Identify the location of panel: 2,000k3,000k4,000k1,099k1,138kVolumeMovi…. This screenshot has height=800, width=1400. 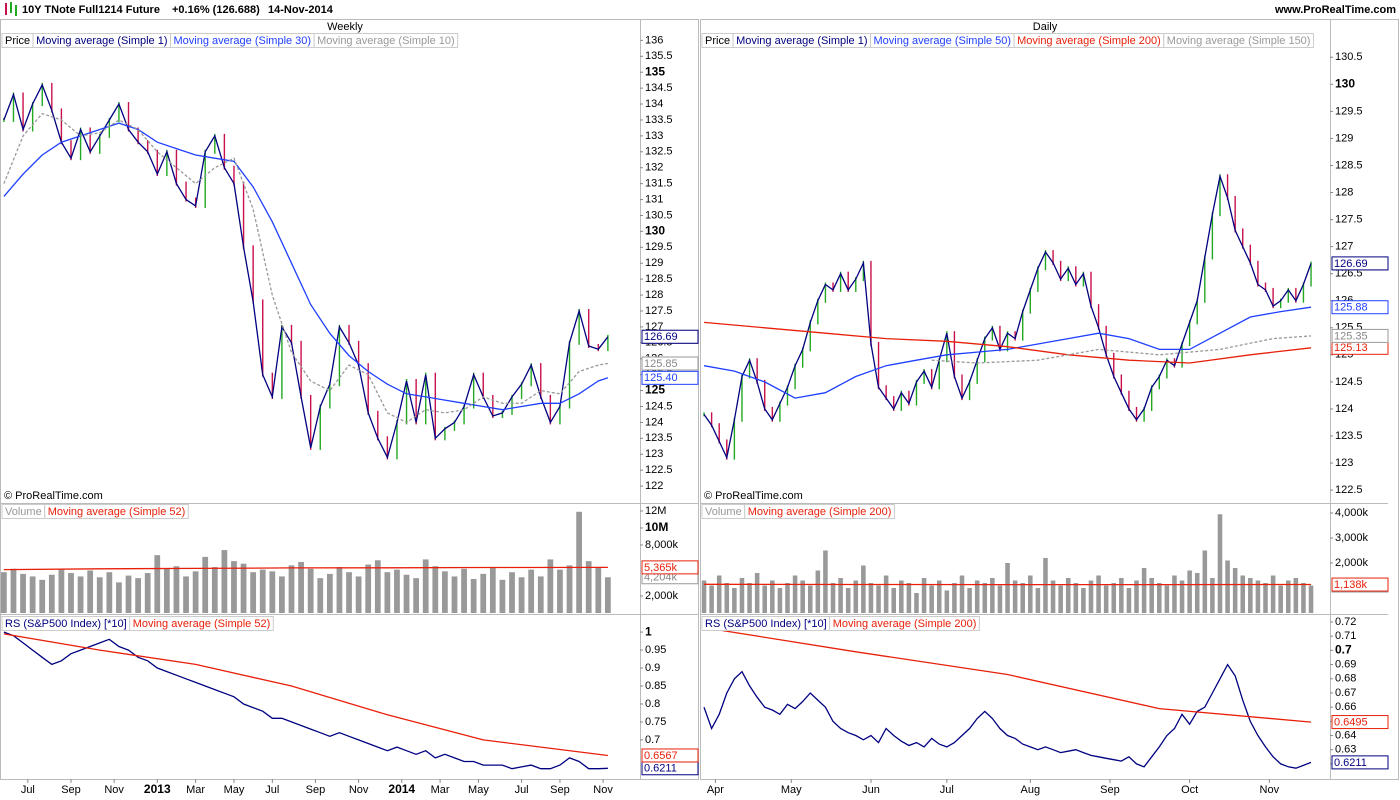
(1045, 553).